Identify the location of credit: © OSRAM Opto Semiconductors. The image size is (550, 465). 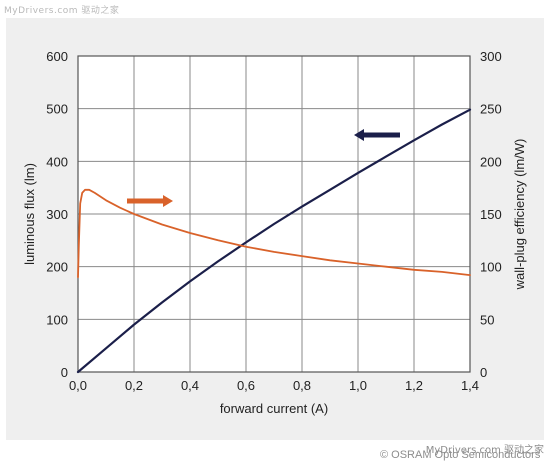
(460, 455).